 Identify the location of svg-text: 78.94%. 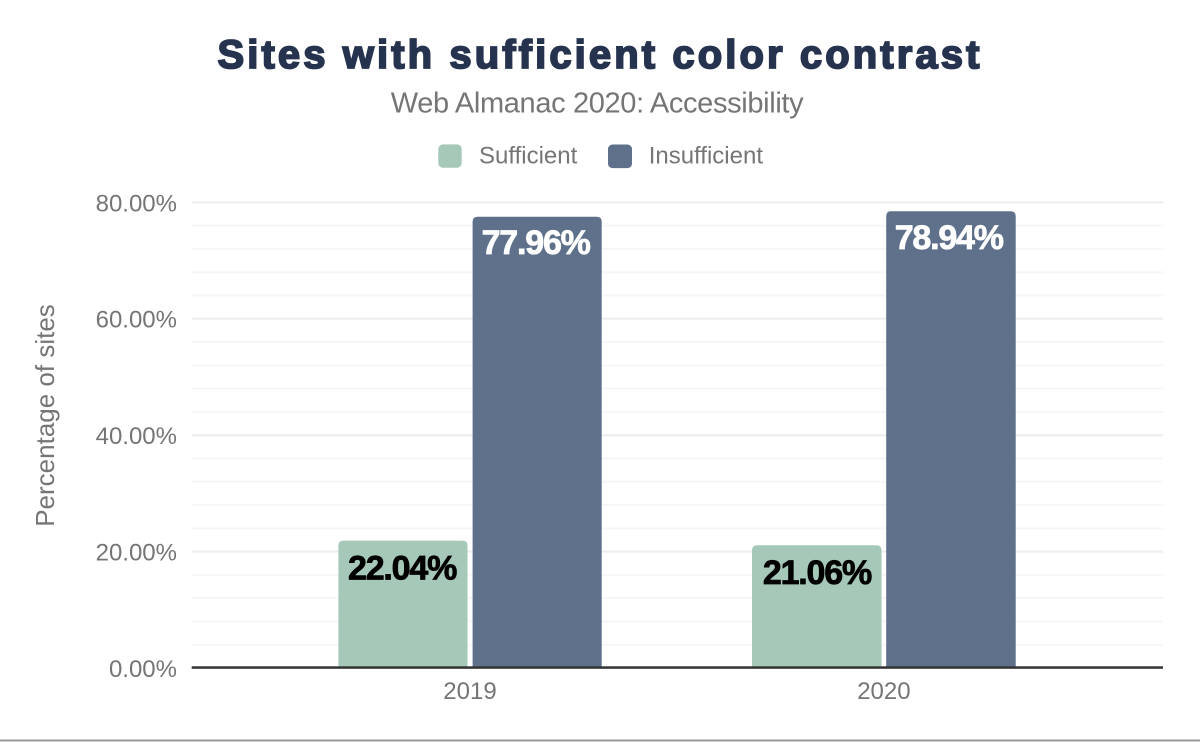
(949, 238).